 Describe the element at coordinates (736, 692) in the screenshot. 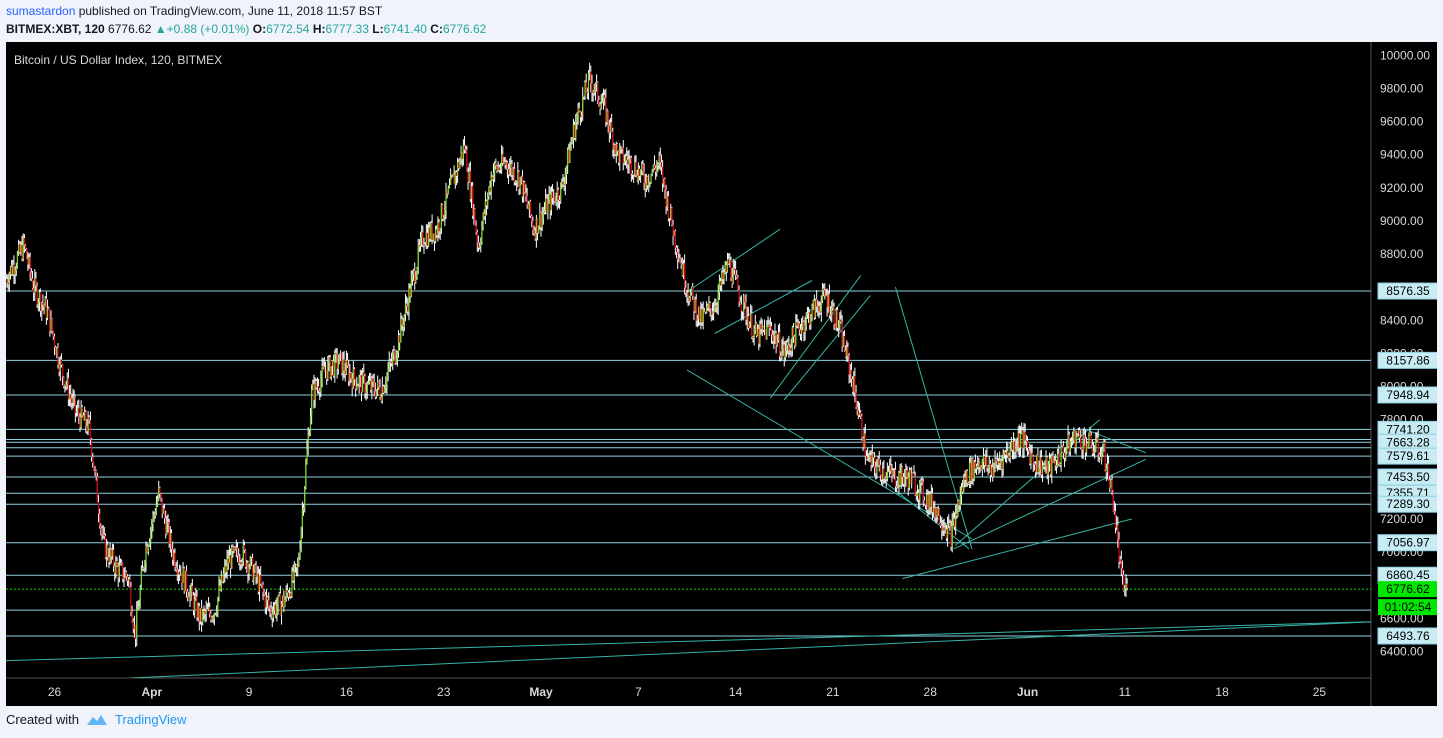

I see `x-tick-label: 14` at that location.